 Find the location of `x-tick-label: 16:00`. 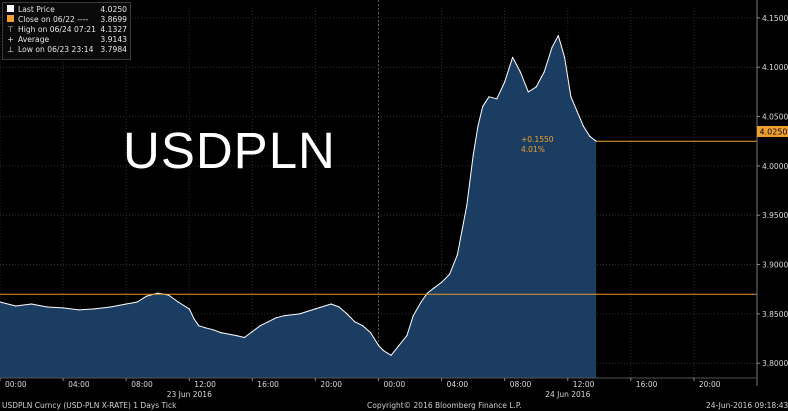

x-tick-label: 16:00 is located at coordinates (268, 384).